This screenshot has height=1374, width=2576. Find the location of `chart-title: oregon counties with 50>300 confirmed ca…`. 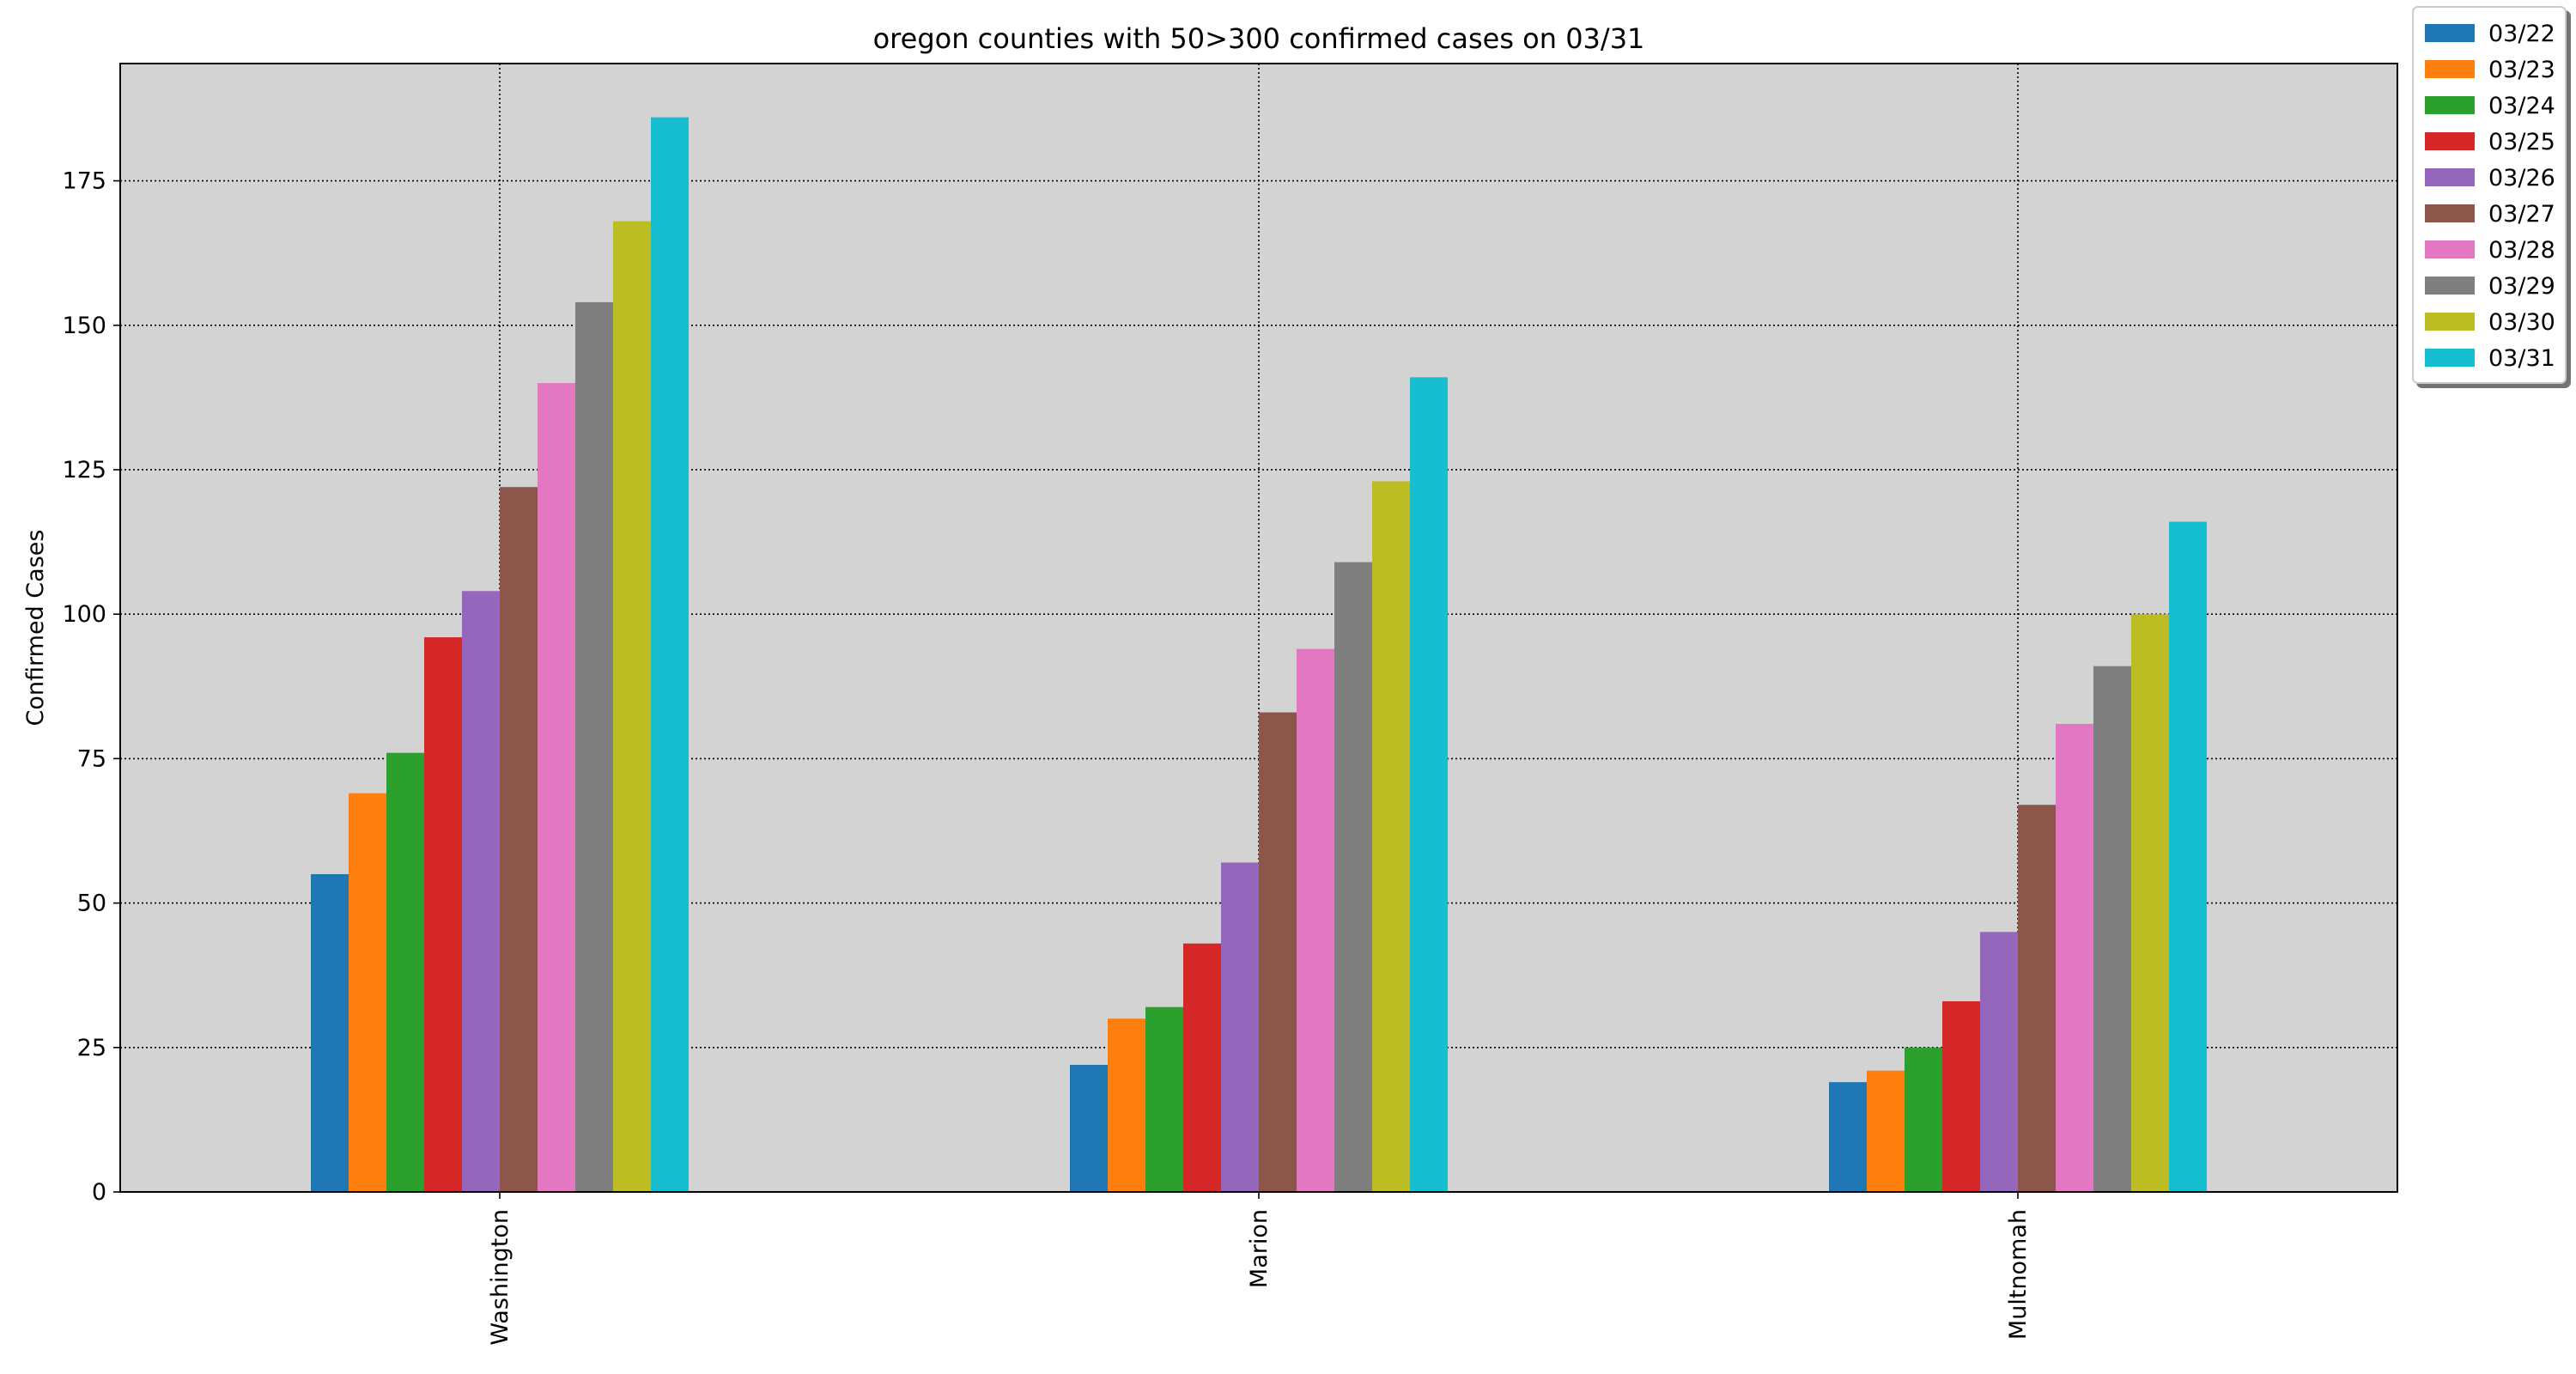

chart-title: oregon counties with 50>300 confirmed ca… is located at coordinates (1259, 38).